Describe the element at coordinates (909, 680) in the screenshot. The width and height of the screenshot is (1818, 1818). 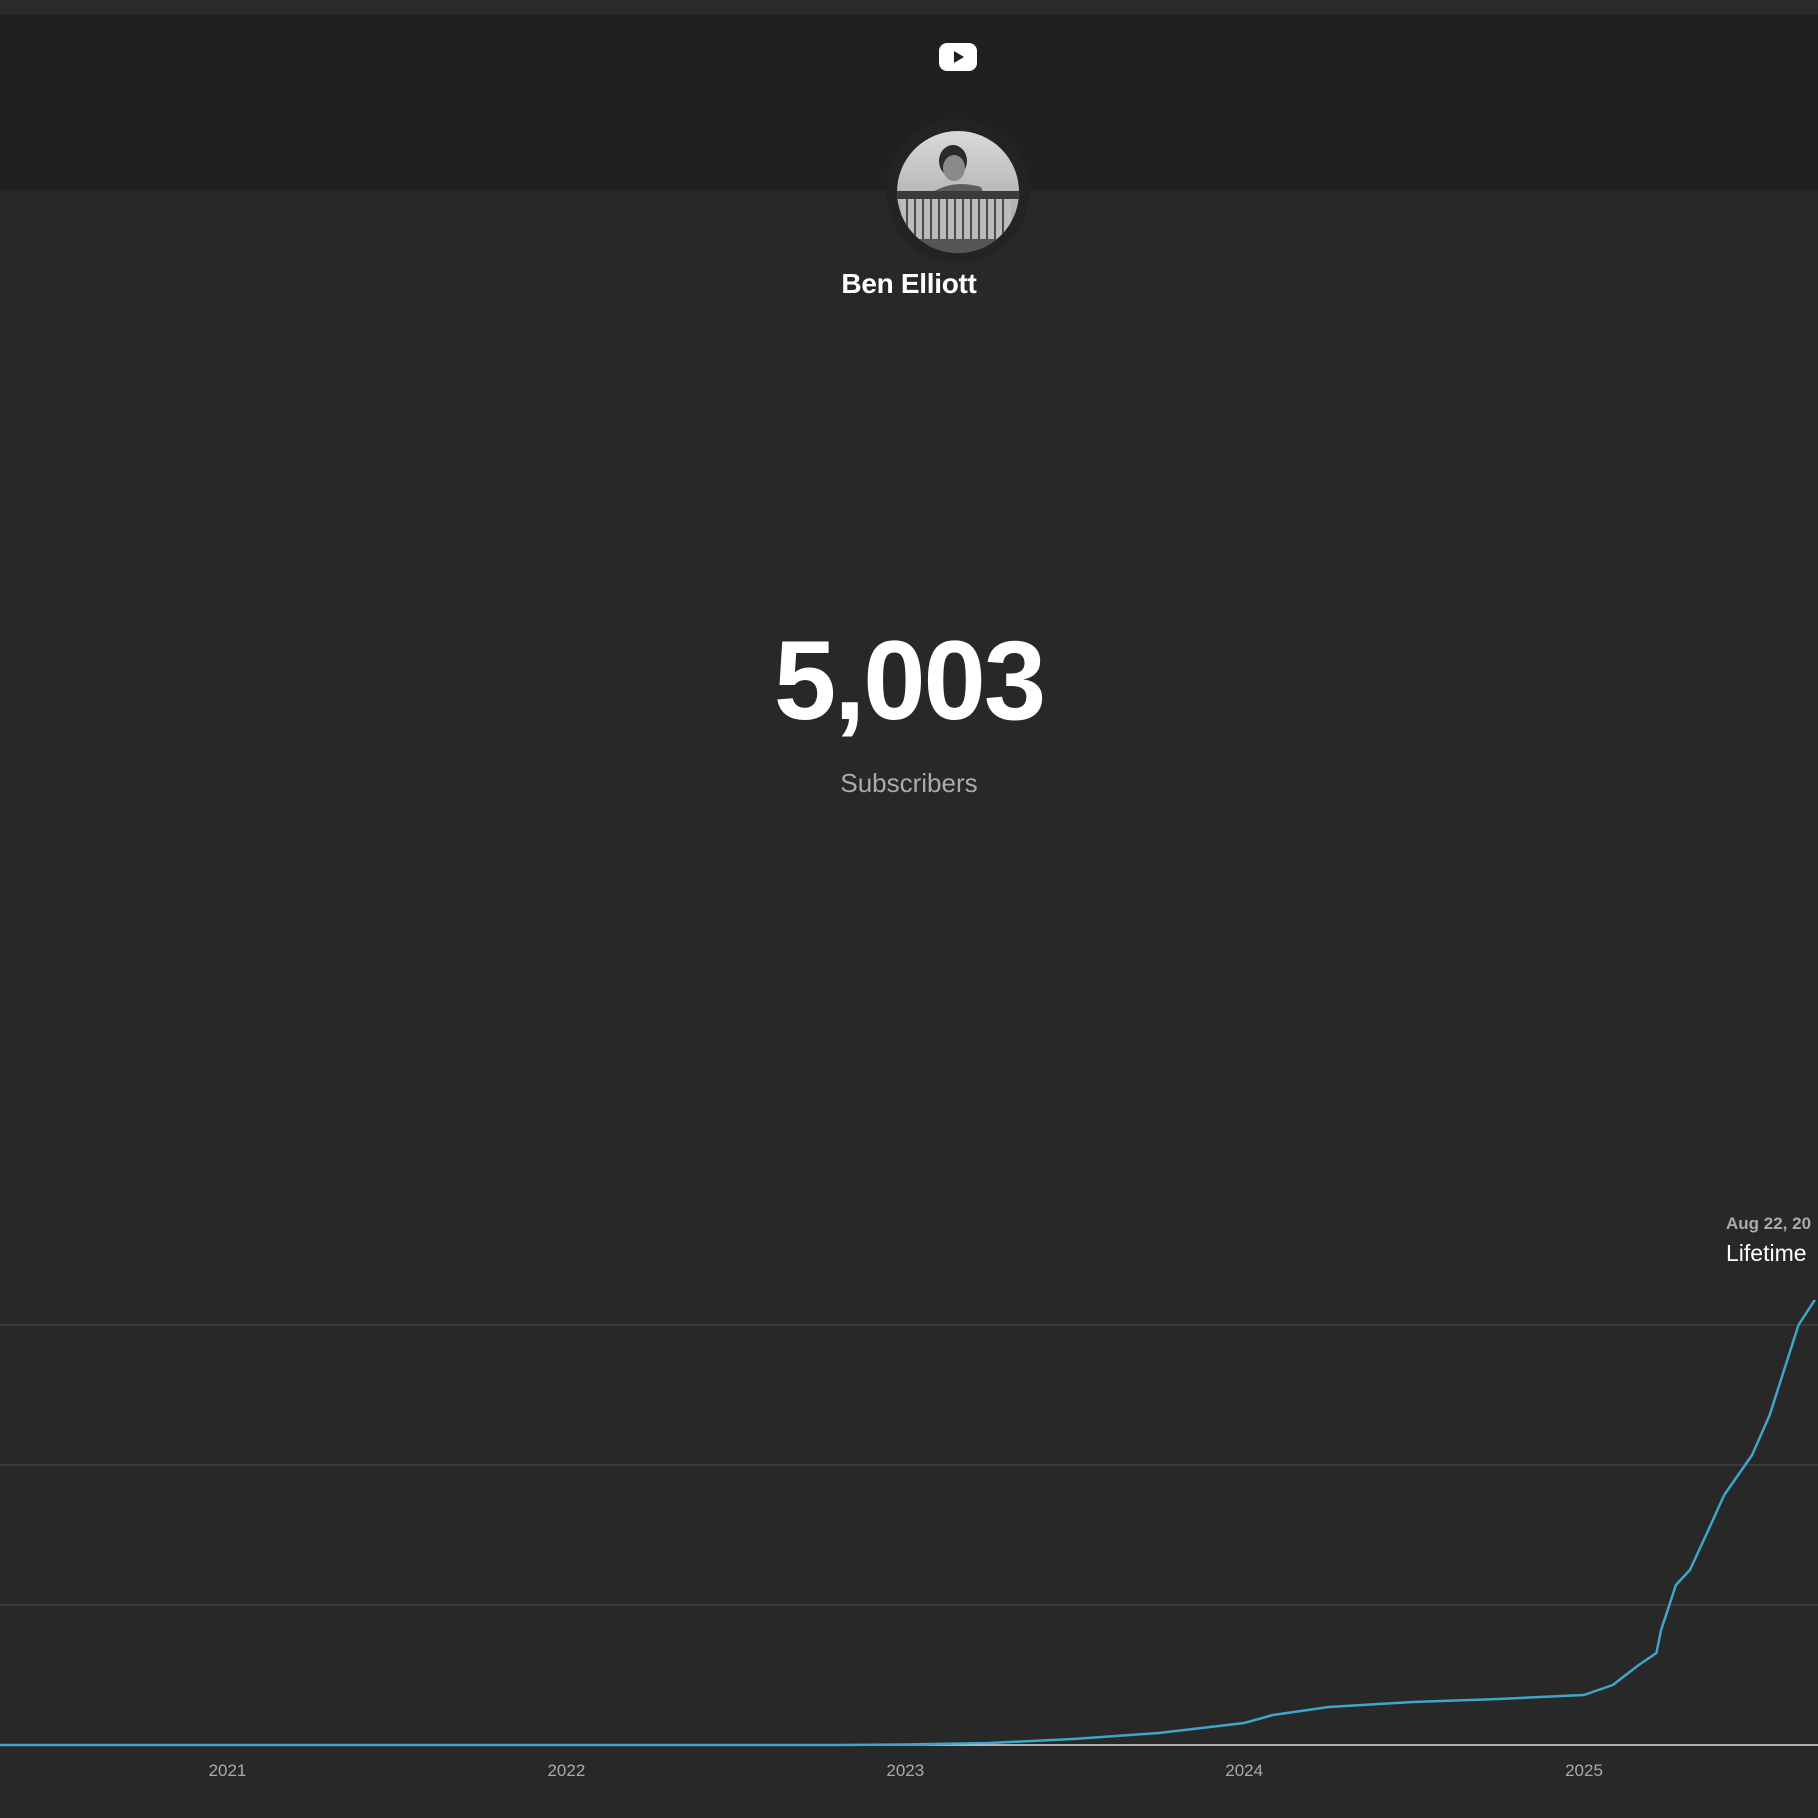
I see `subscriber-count: 5,003` at that location.